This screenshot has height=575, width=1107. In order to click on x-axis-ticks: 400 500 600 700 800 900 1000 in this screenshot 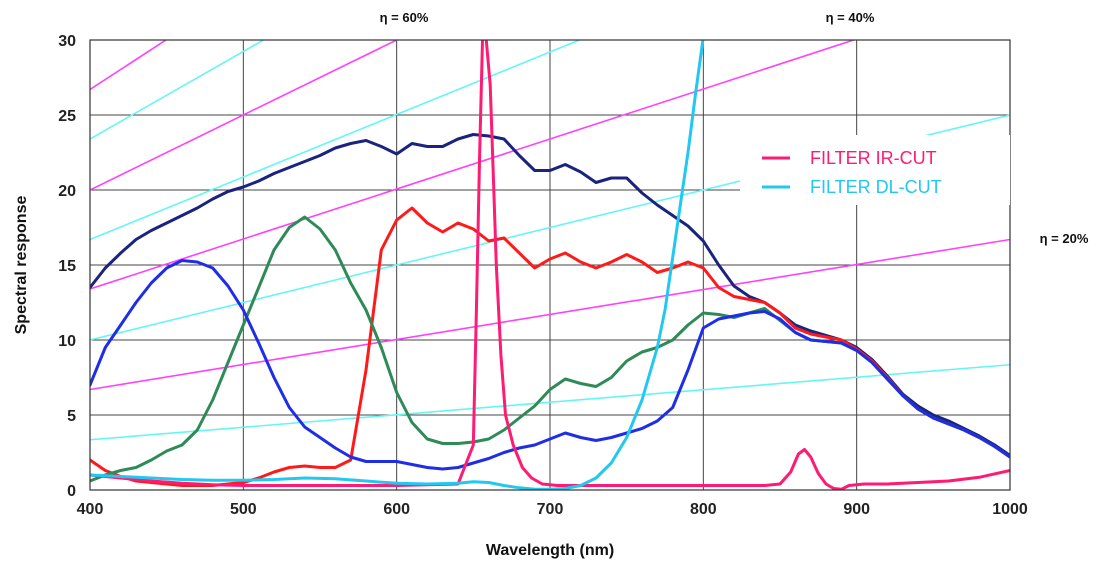, I will do `click(552, 509)`.